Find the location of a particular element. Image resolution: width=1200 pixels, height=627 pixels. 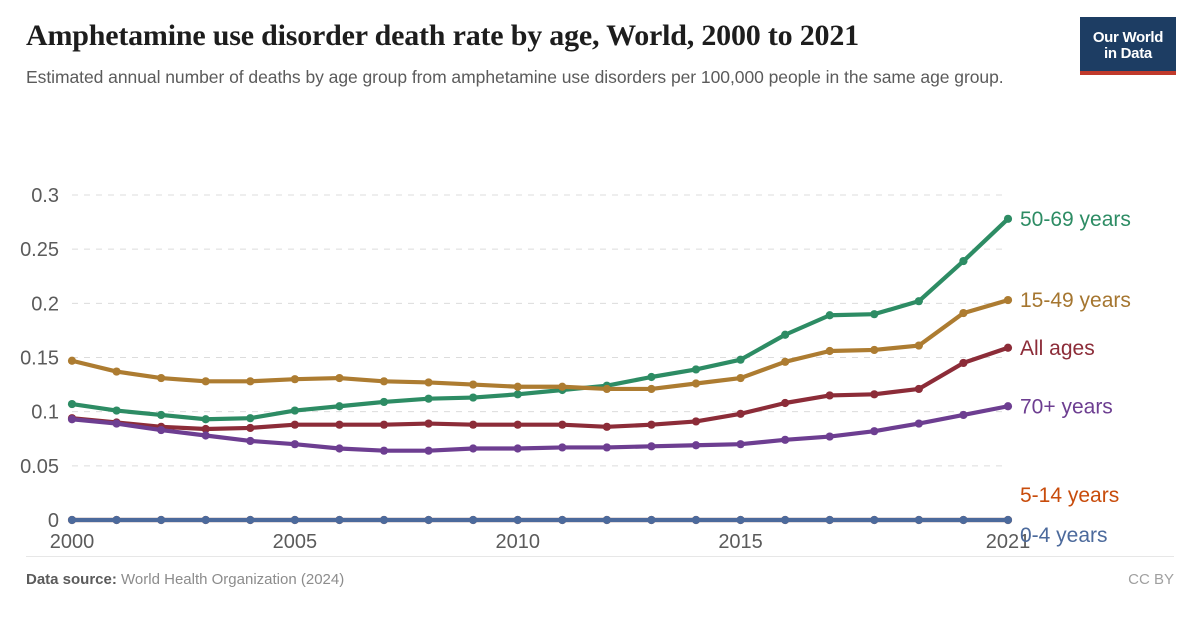

legend-label: 0-4 years is located at coordinates (1064, 535).